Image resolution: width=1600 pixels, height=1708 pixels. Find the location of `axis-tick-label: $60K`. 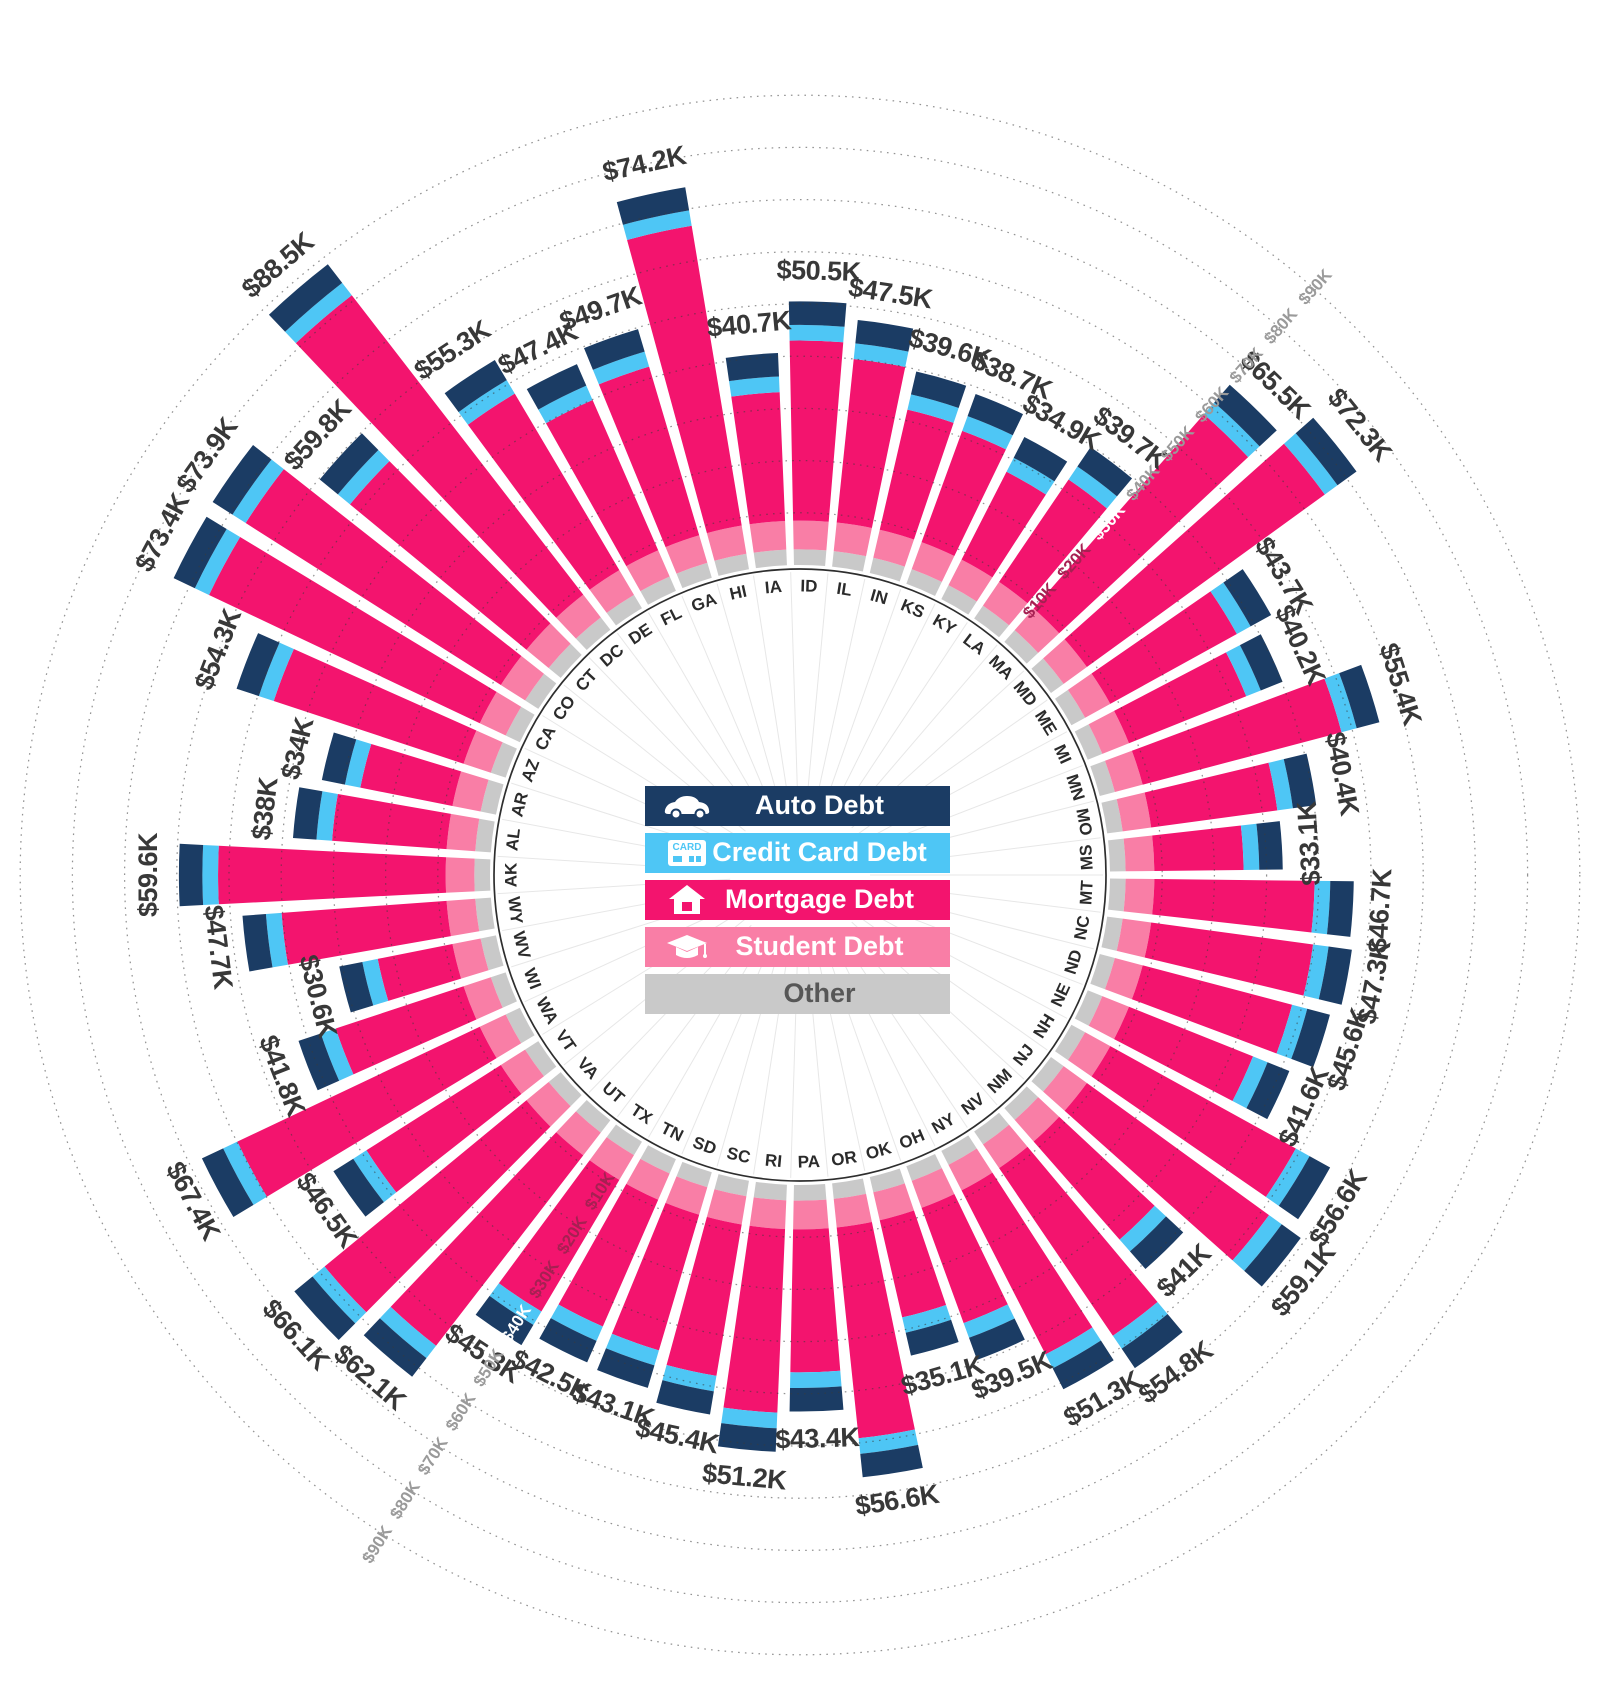

axis-tick-label: $60K is located at coordinates (461, 1411).